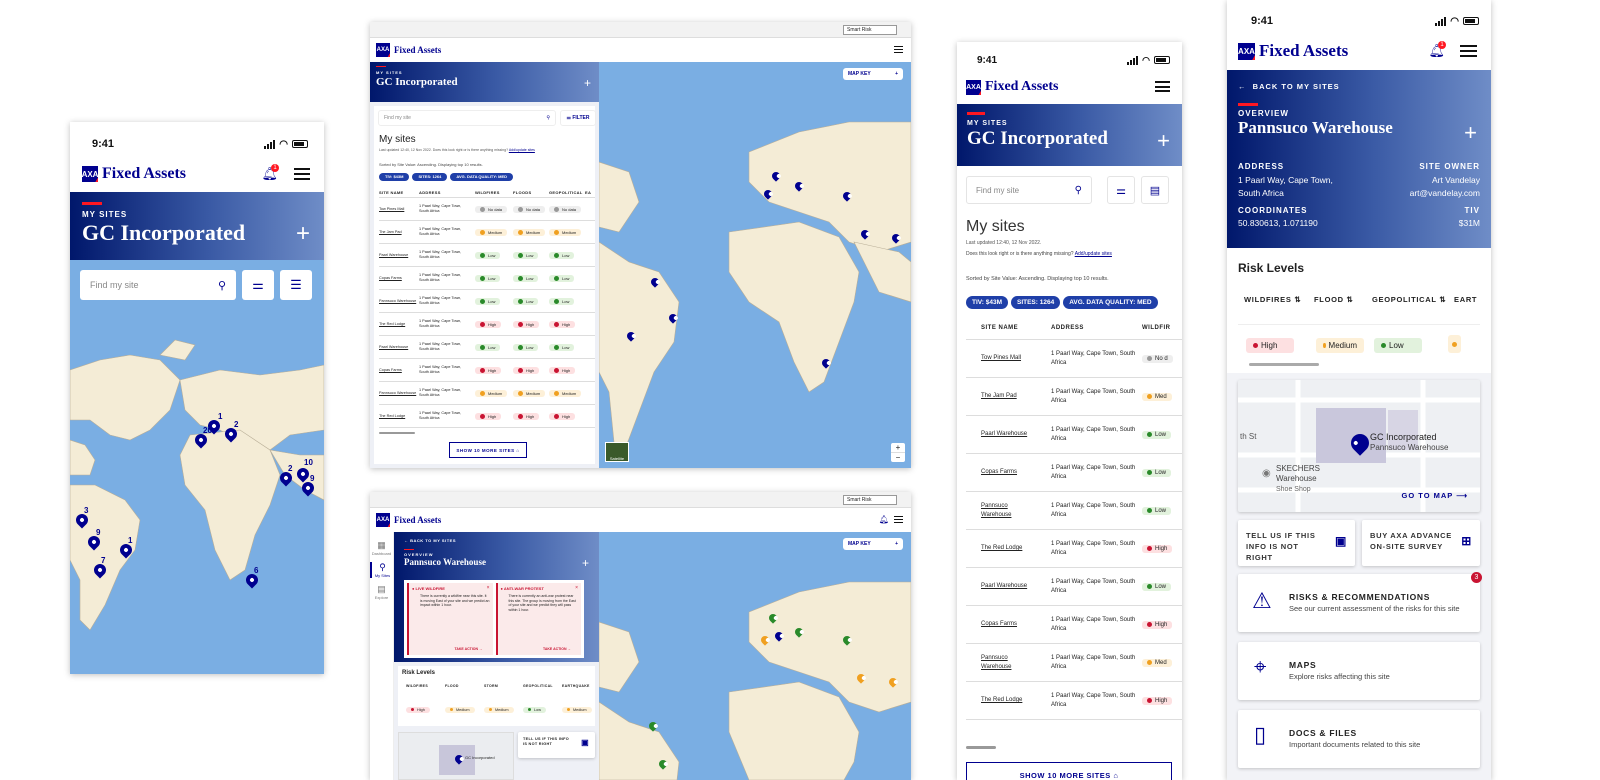 The height and width of the screenshot is (780, 1600). What do you see at coordinates (1407, 299) in the screenshot?
I see `risk-header: GEOPOLITICAL ⇅` at bounding box center [1407, 299].